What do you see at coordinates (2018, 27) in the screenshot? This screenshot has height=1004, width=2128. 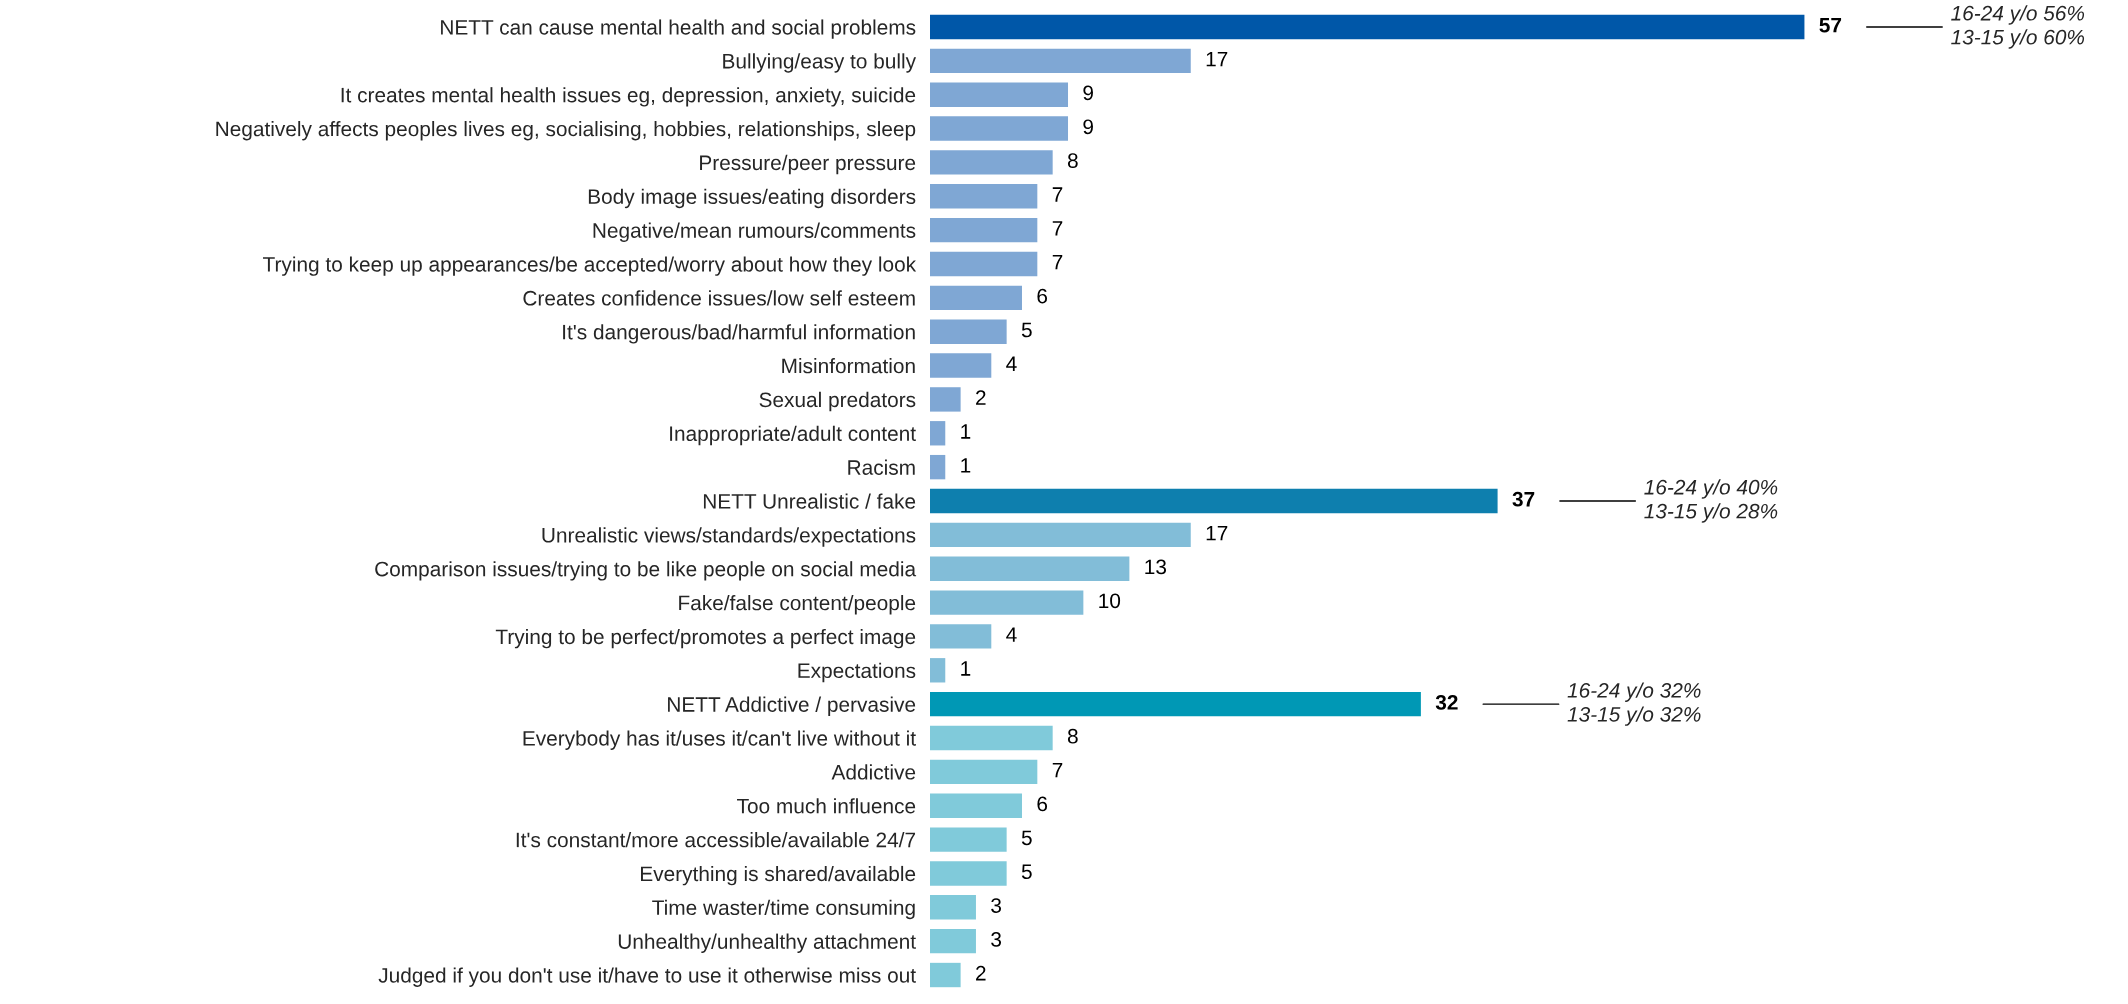 I see `text: 16-24 y/o 56% 13-15 y/o 60%` at bounding box center [2018, 27].